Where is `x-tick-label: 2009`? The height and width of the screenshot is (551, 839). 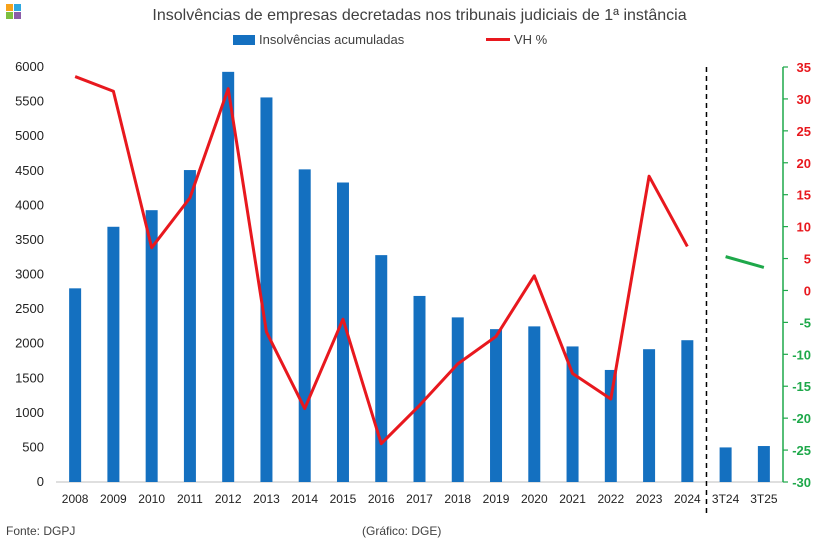 x-tick-label: 2009 is located at coordinates (113, 499).